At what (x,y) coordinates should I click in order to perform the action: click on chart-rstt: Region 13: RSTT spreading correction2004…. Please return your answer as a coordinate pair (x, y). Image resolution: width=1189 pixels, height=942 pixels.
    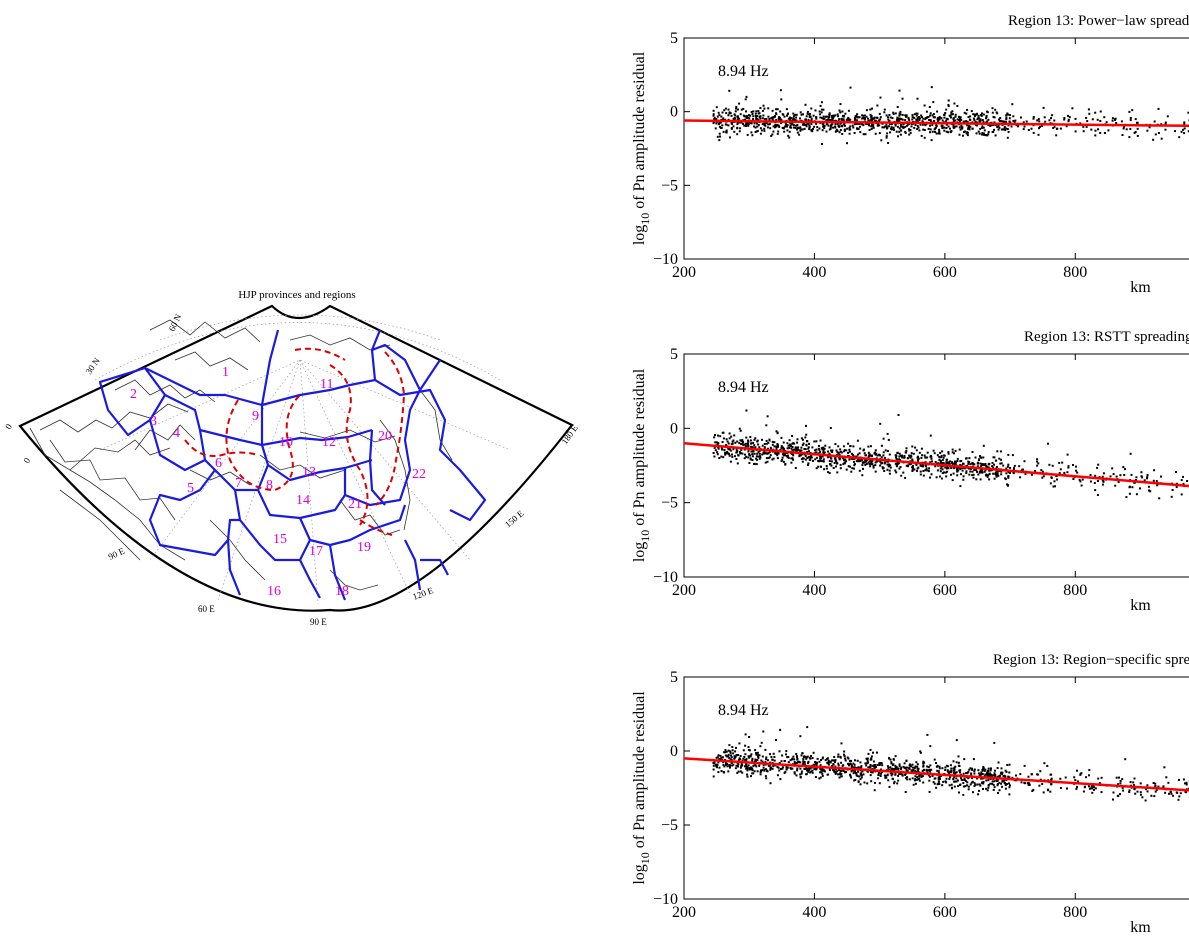
    Looking at the image, I should click on (910, 471).